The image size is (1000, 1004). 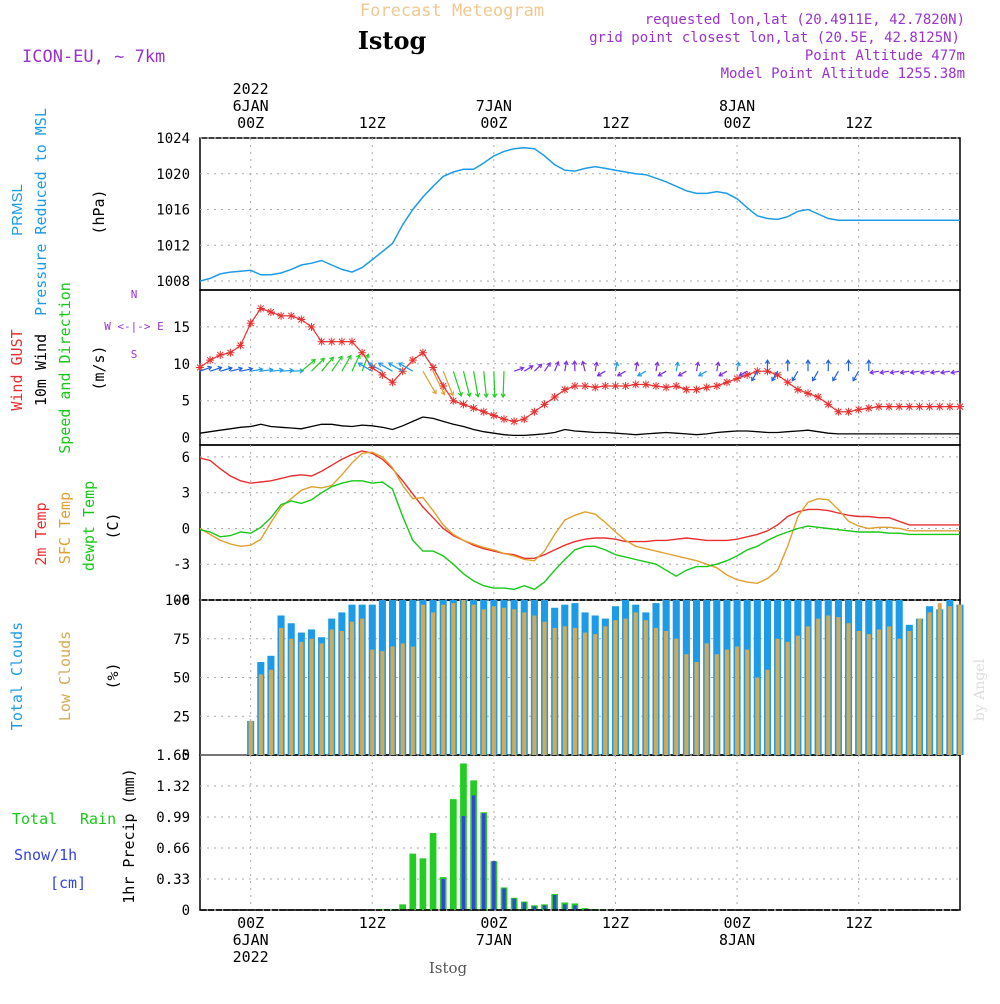 I want to click on panel-4: 00.330.660.991.321.65, so click(x=558, y=833).